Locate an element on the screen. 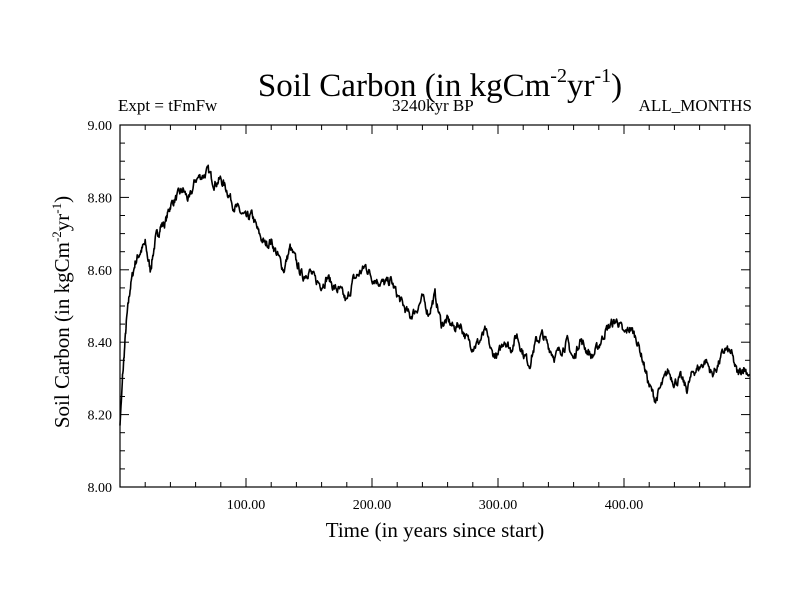  experiment-label: Expt = tFmFw is located at coordinates (168, 105).